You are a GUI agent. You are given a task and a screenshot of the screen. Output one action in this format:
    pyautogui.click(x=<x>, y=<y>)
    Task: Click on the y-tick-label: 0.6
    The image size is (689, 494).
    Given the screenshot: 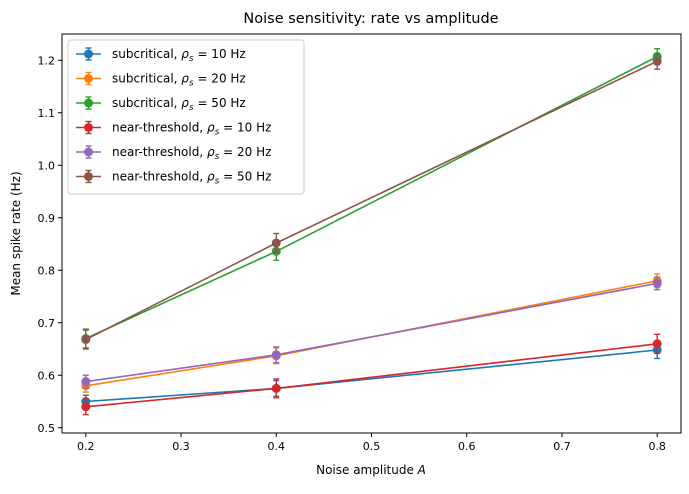 What is the action you would take?
    pyautogui.click(x=47, y=375)
    